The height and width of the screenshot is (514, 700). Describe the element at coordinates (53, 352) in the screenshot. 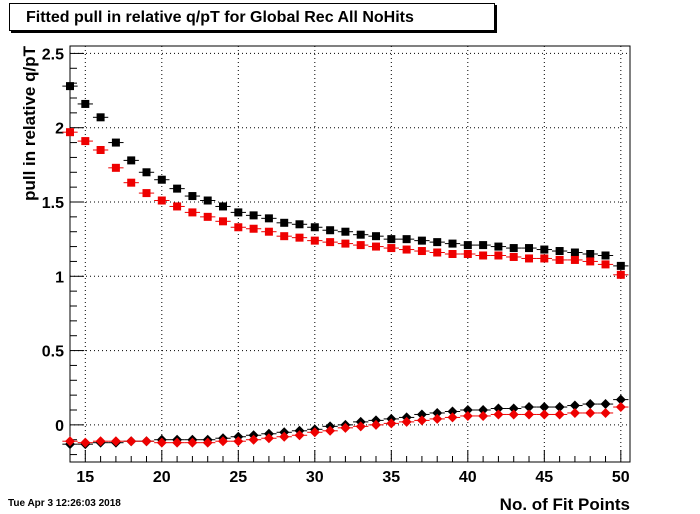

I see `y-tick-label: 0.5` at that location.